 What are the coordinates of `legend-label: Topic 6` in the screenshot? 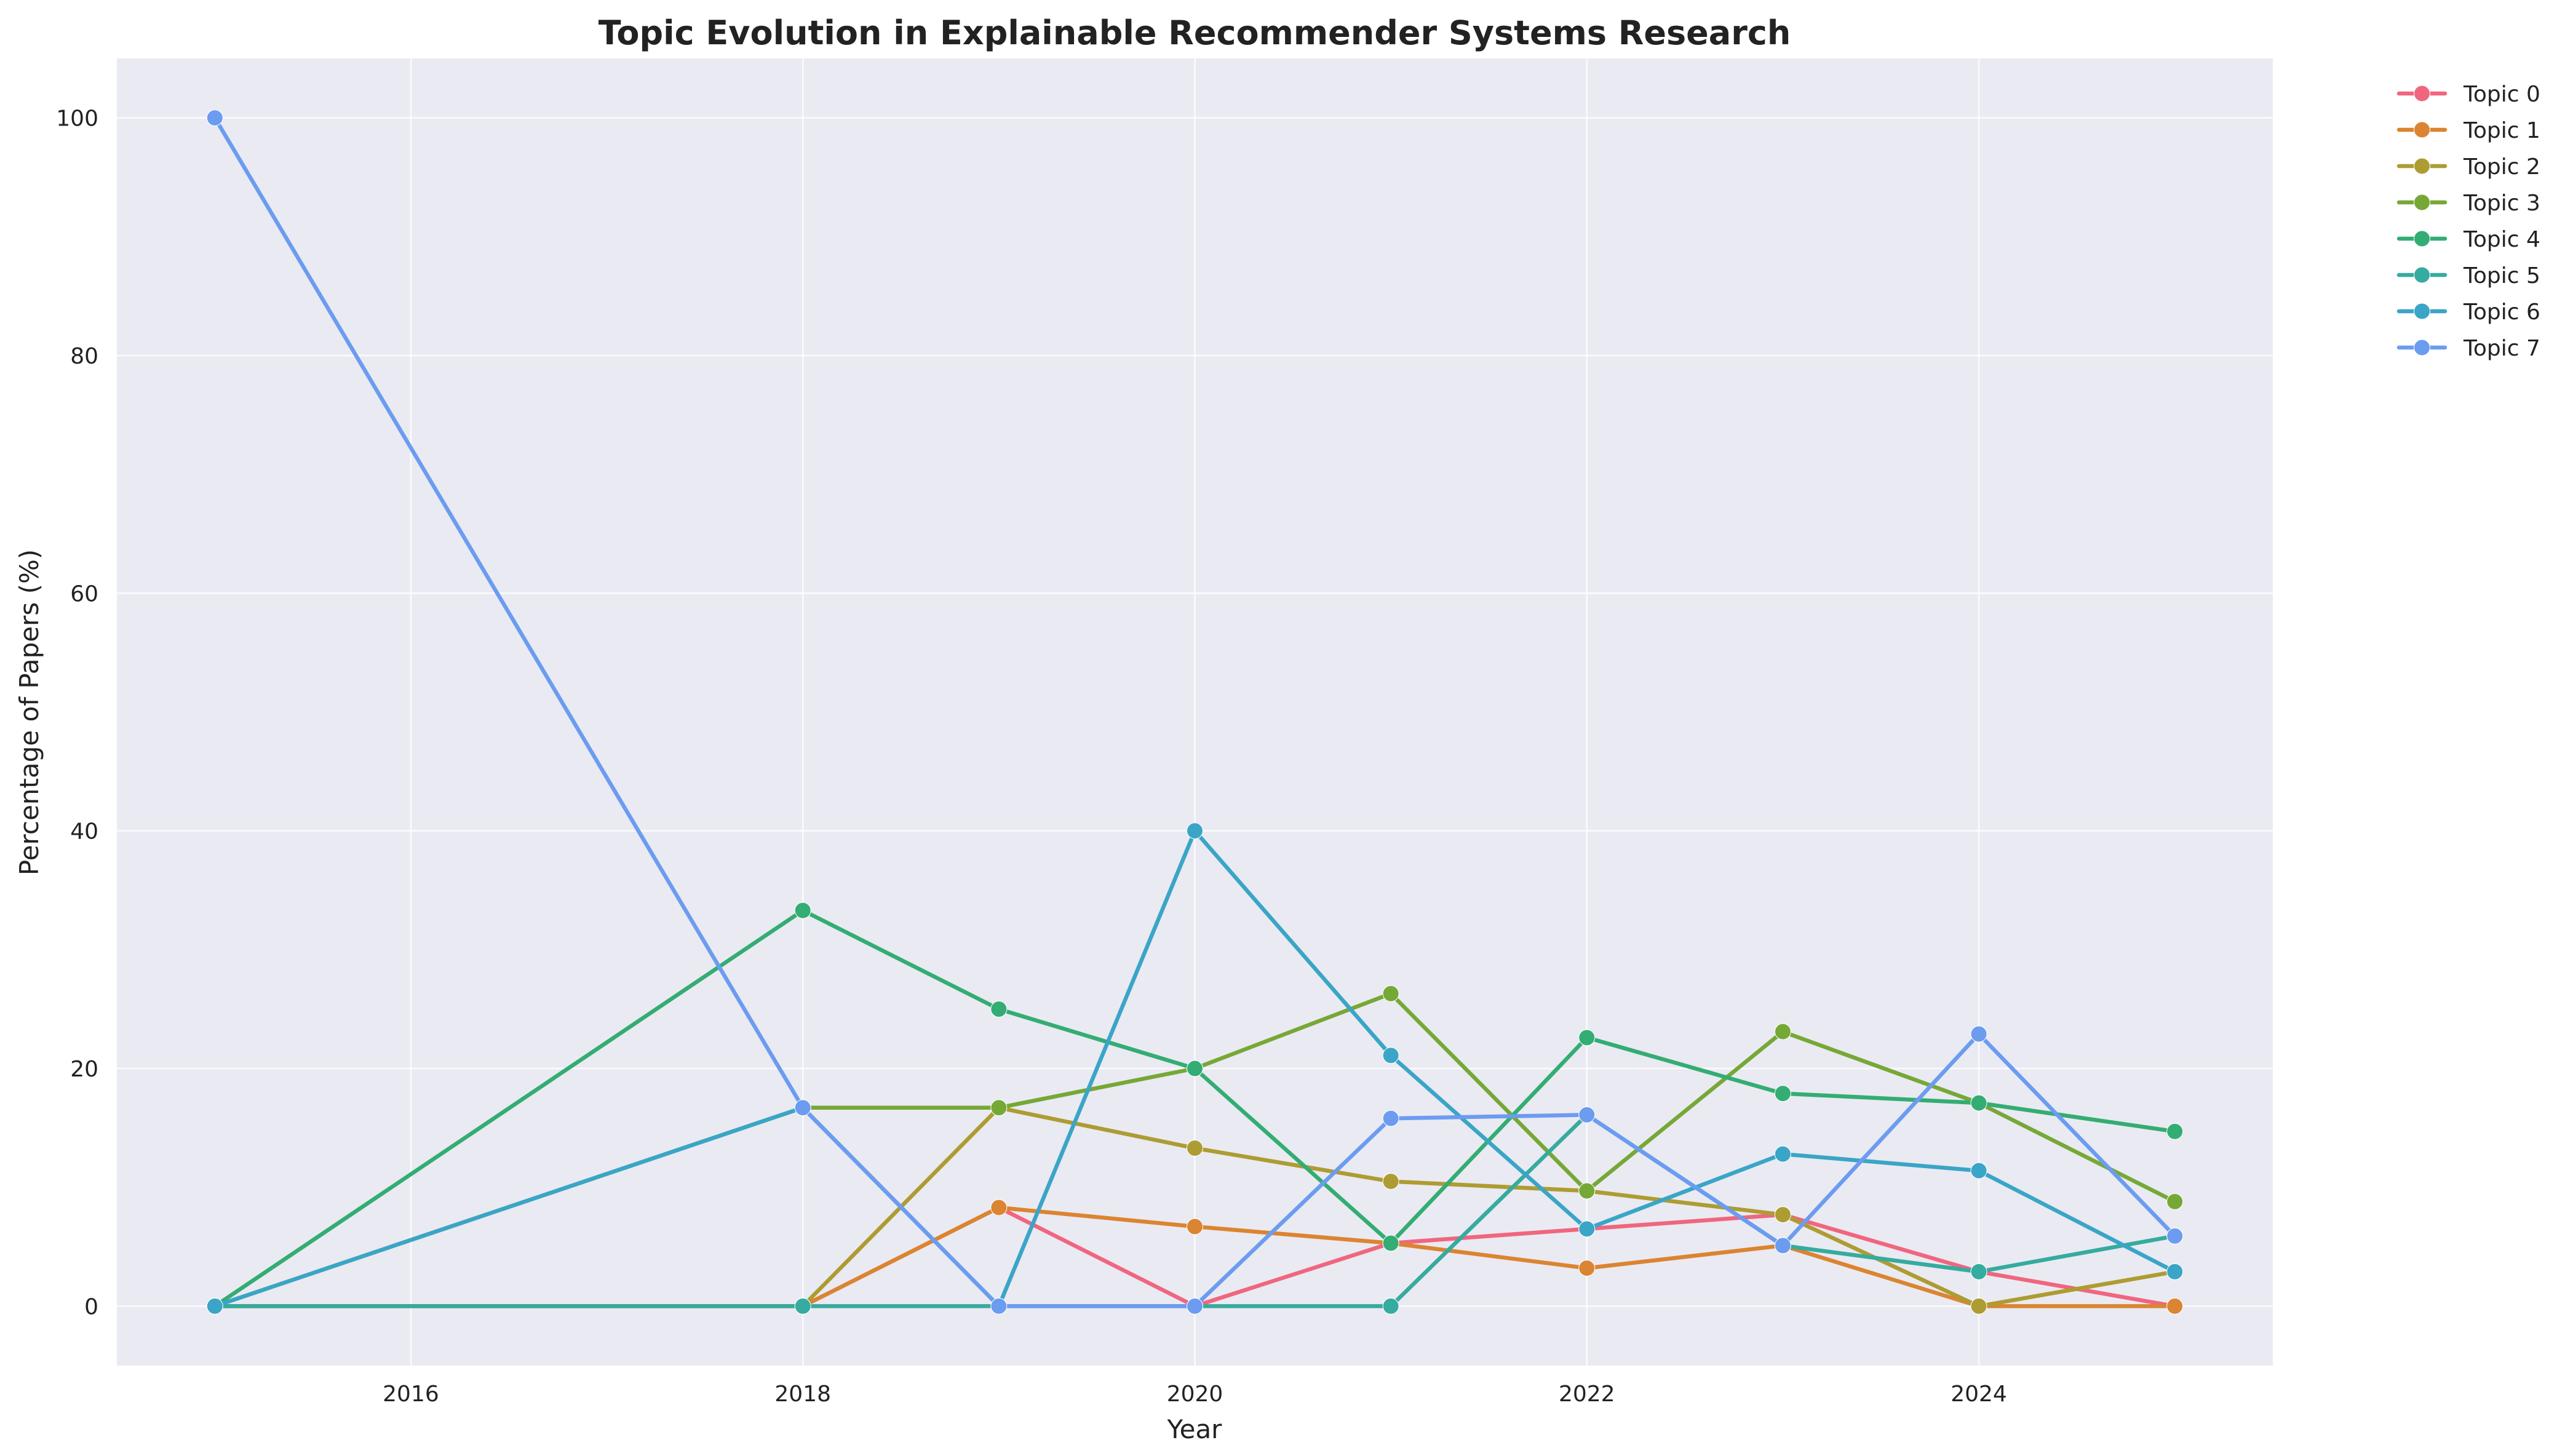 It's located at (2501, 313).